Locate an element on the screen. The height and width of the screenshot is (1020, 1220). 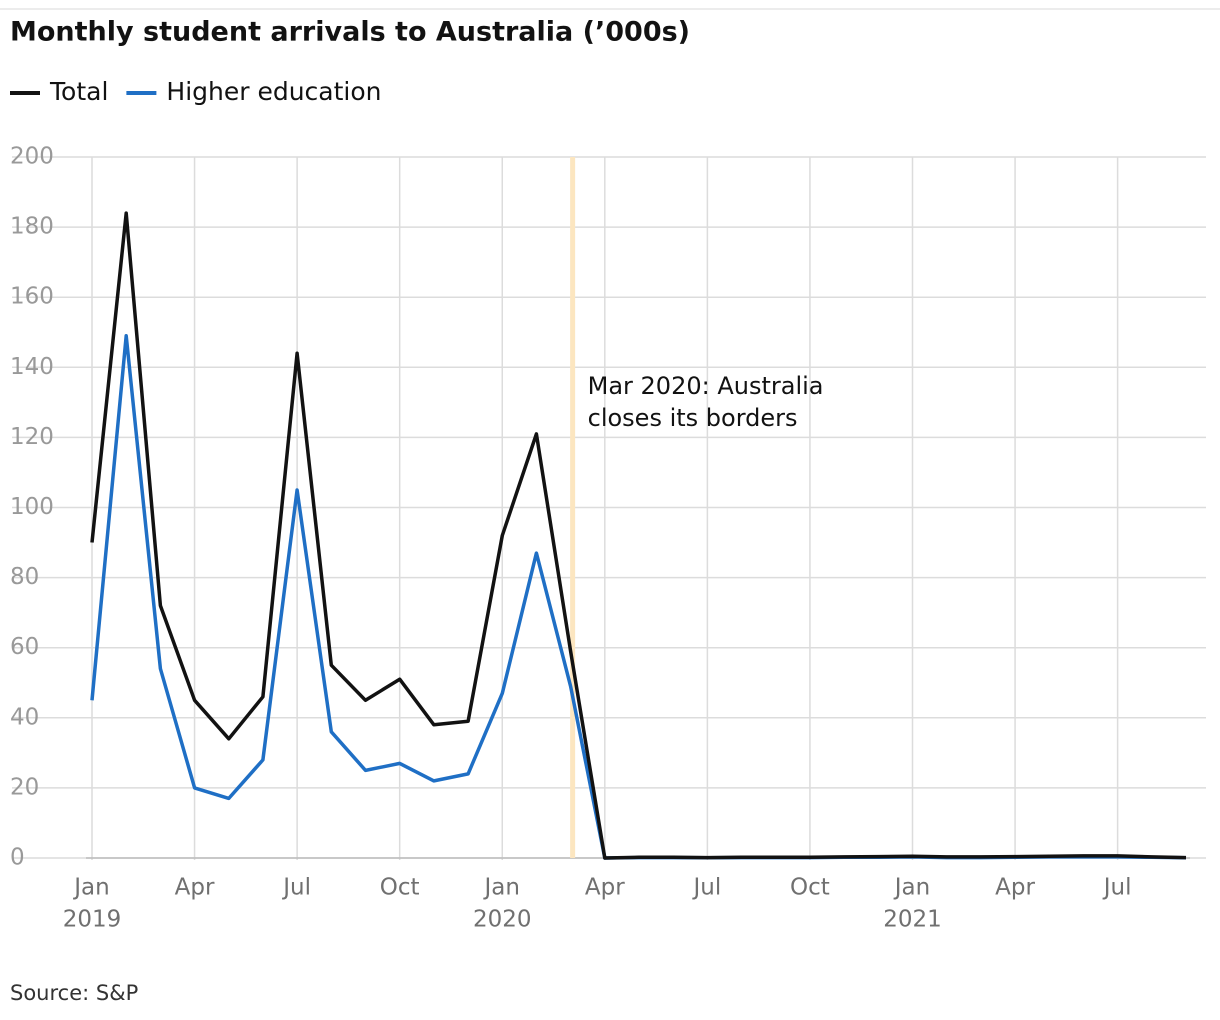
source: Source: S&P is located at coordinates (74, 993).